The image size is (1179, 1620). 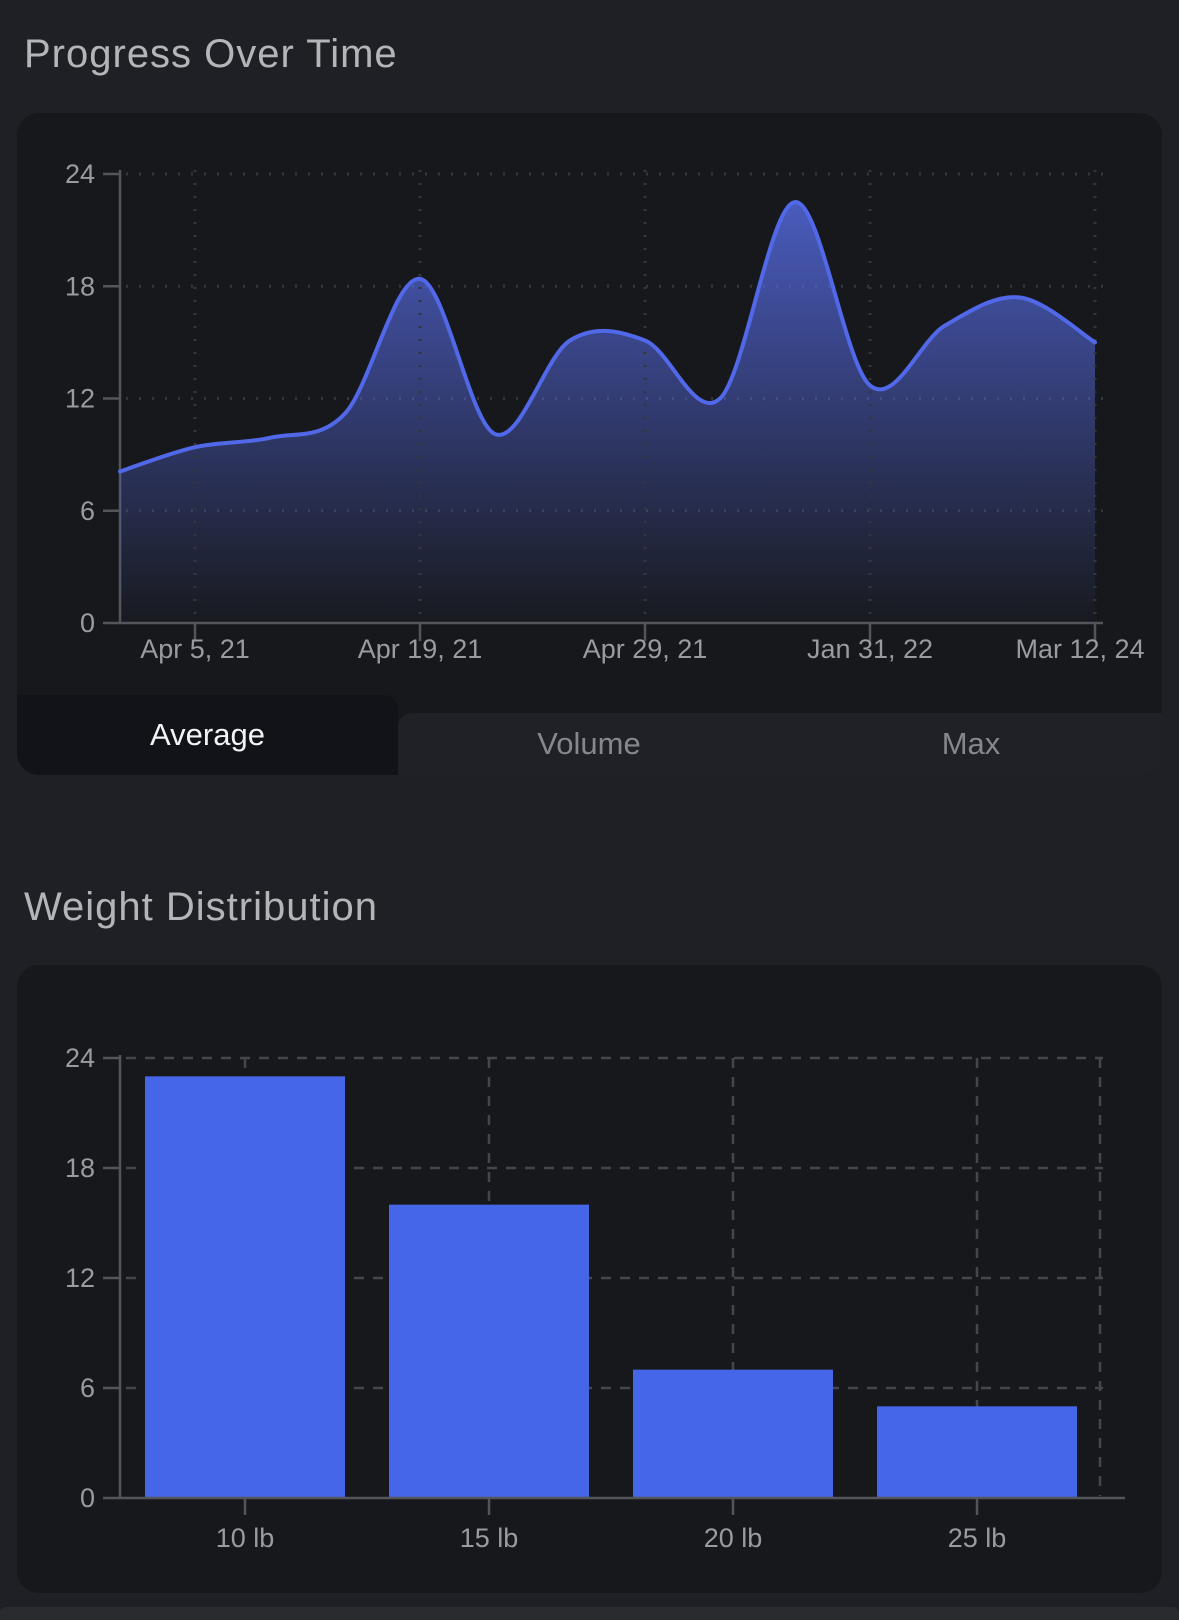 I want to click on tab-volume-label: Volume, so click(x=589, y=743).